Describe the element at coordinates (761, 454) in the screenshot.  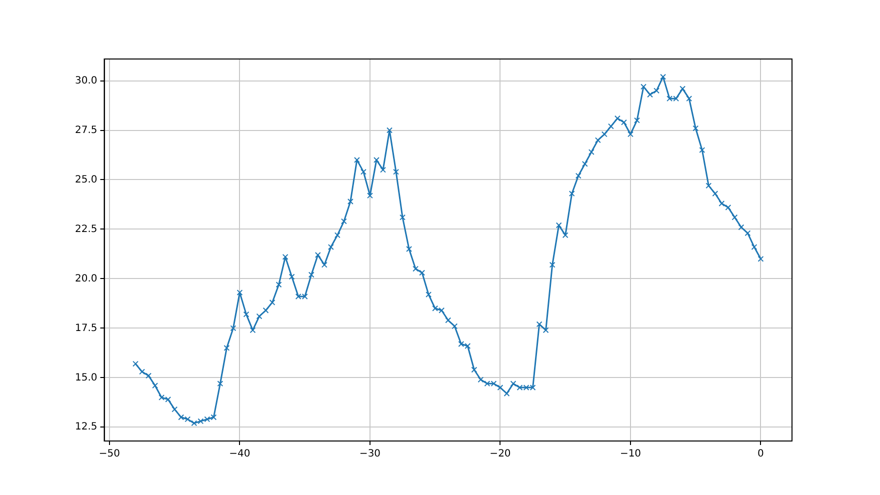
I see `x-tick-label: 0` at that location.